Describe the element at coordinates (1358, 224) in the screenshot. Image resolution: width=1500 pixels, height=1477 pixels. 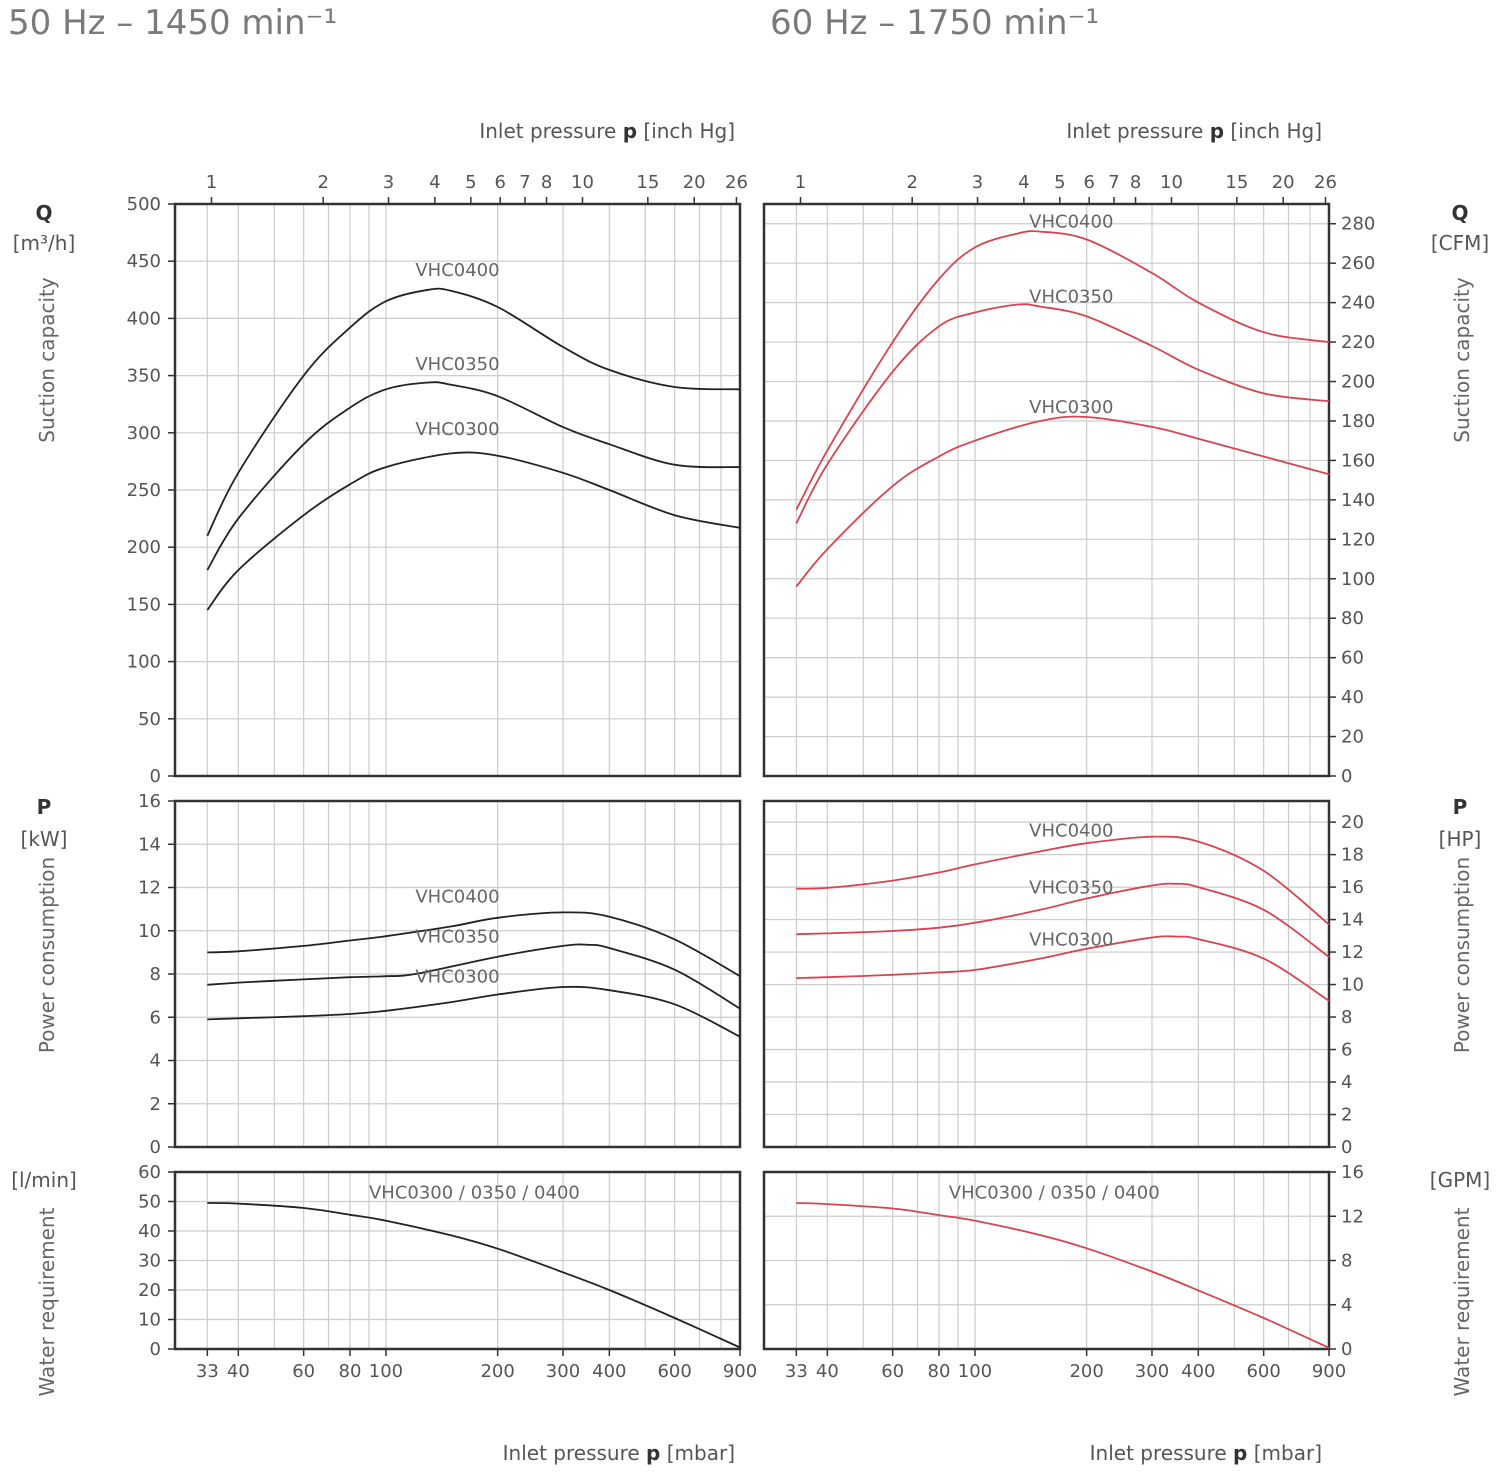
I see `y-tick-label: 280` at that location.